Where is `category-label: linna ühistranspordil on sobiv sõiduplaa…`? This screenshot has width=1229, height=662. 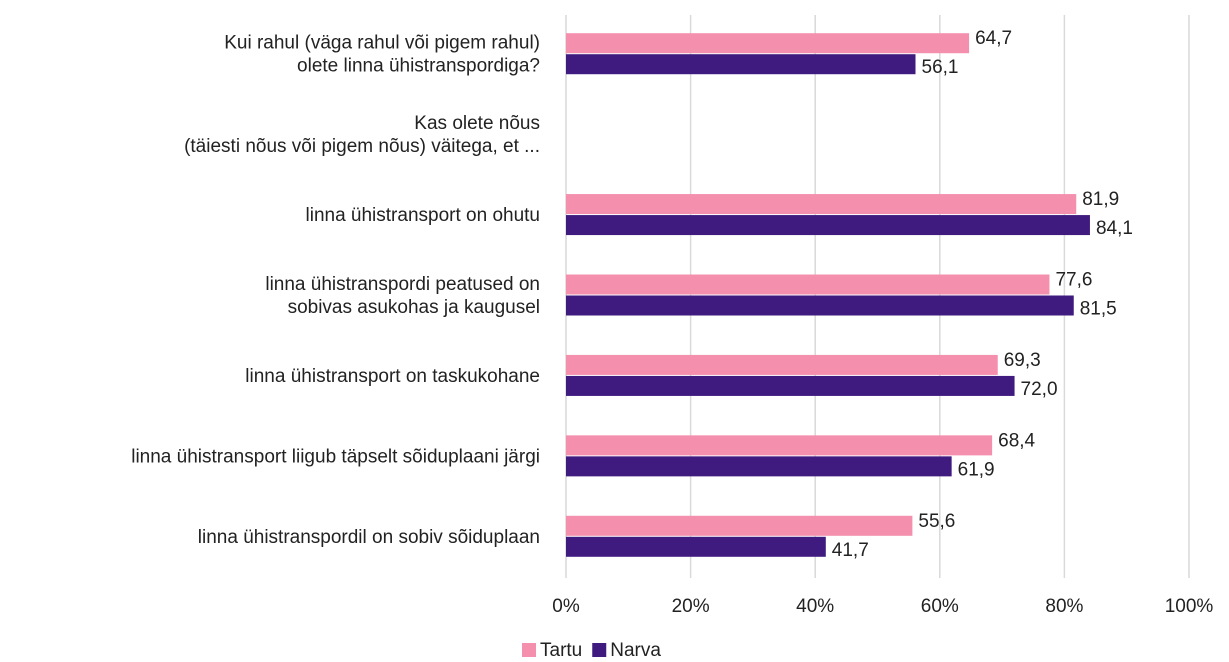
category-label: linna ühistranspordil on sobiv sõiduplaa… is located at coordinates (369, 537).